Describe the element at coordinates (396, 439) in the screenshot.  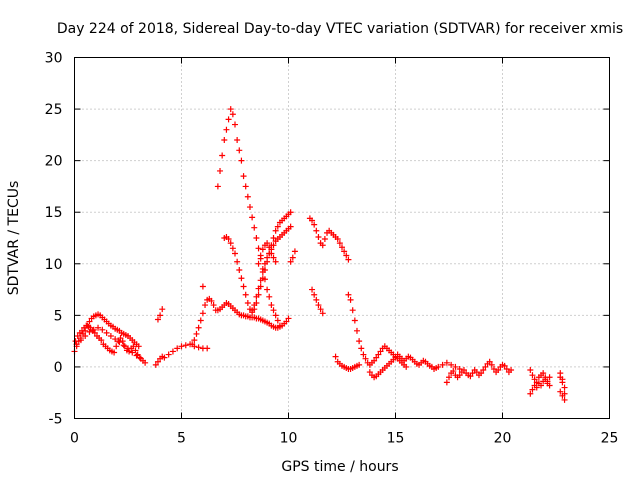
I see `x-tick-label: 15` at that location.